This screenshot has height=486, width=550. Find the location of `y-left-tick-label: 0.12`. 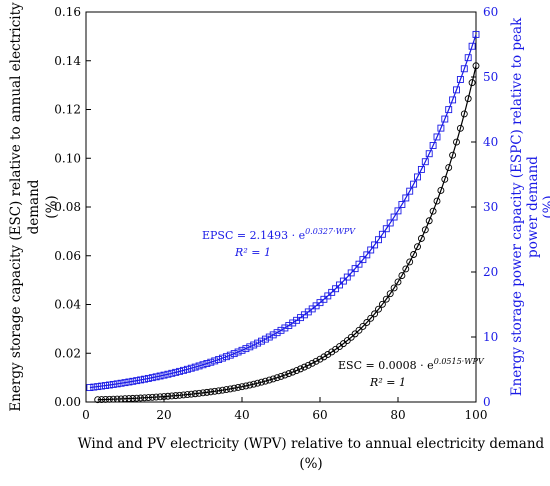

y-left-tick-label: 0.12 is located at coordinates (67, 110).